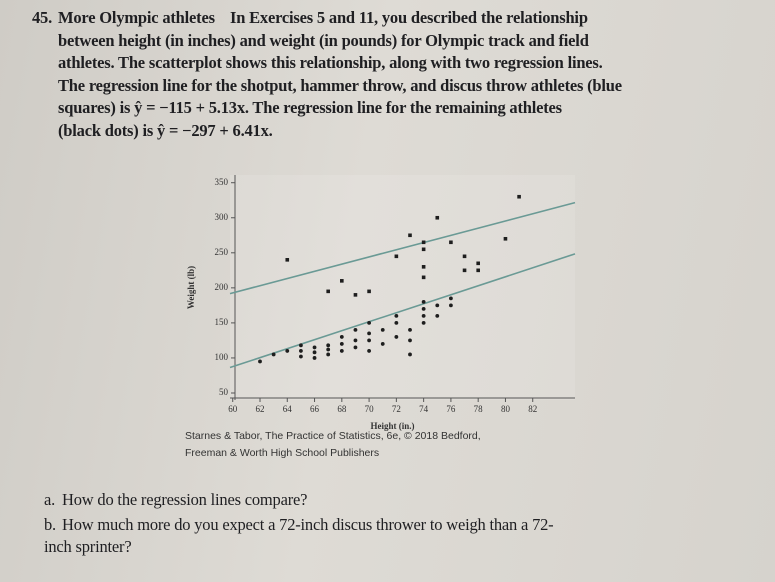 This screenshot has width=775, height=582. Describe the element at coordinates (506, 409) in the screenshot. I see `x-tick-label: 80` at that location.